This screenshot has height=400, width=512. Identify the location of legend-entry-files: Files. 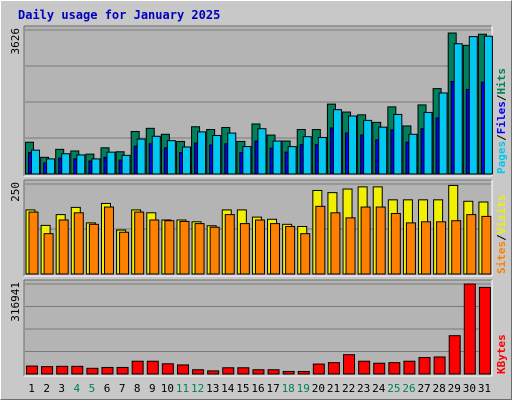
(501, 117).